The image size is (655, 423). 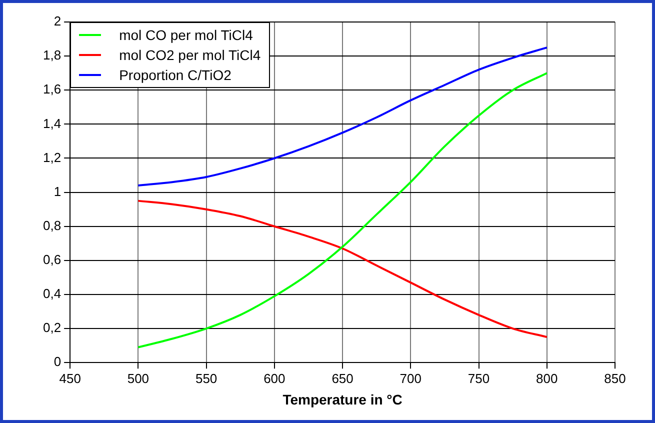 I want to click on y-tick-label: 2, so click(x=58, y=21).